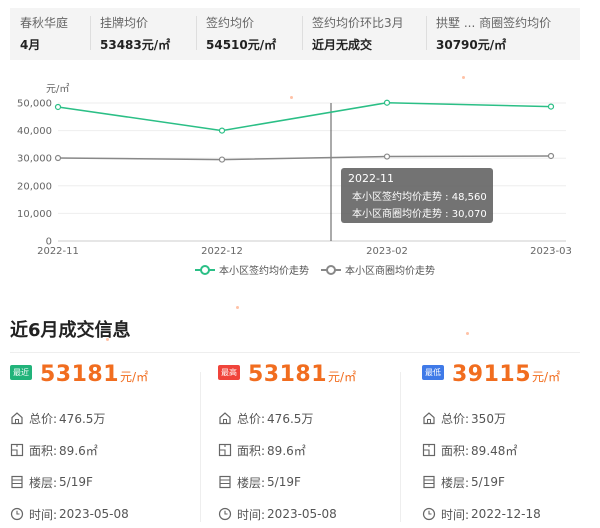  I want to click on y-tick-label: 20,000, so click(34, 186).